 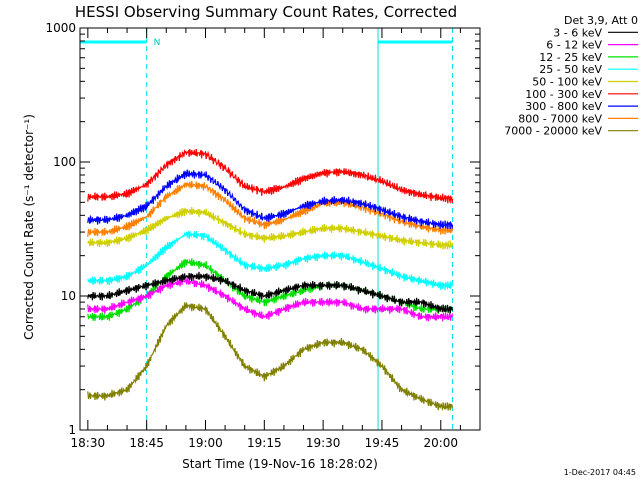 What do you see at coordinates (563, 94) in the screenshot?
I see `legend-entry-label: 100 - 300 keV` at bounding box center [563, 94].